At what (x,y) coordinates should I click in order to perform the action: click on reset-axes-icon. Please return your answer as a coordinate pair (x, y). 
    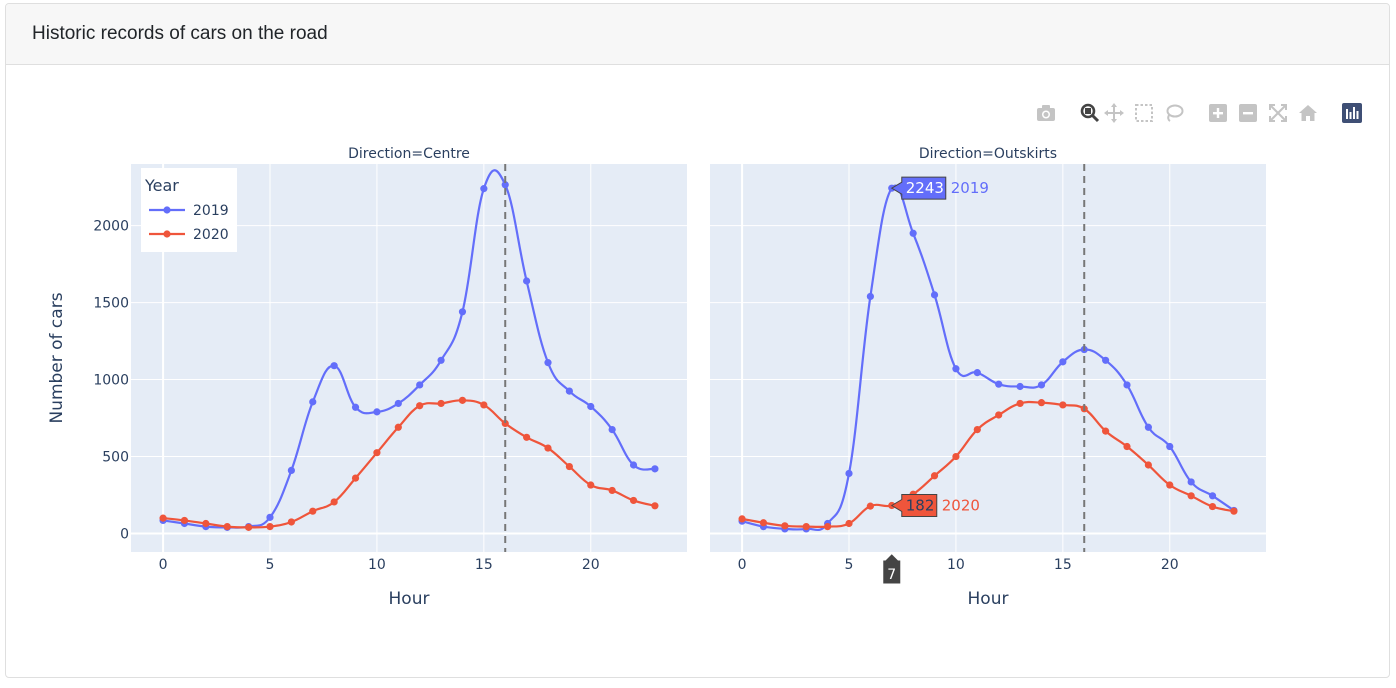
    Looking at the image, I should click on (1308, 113).